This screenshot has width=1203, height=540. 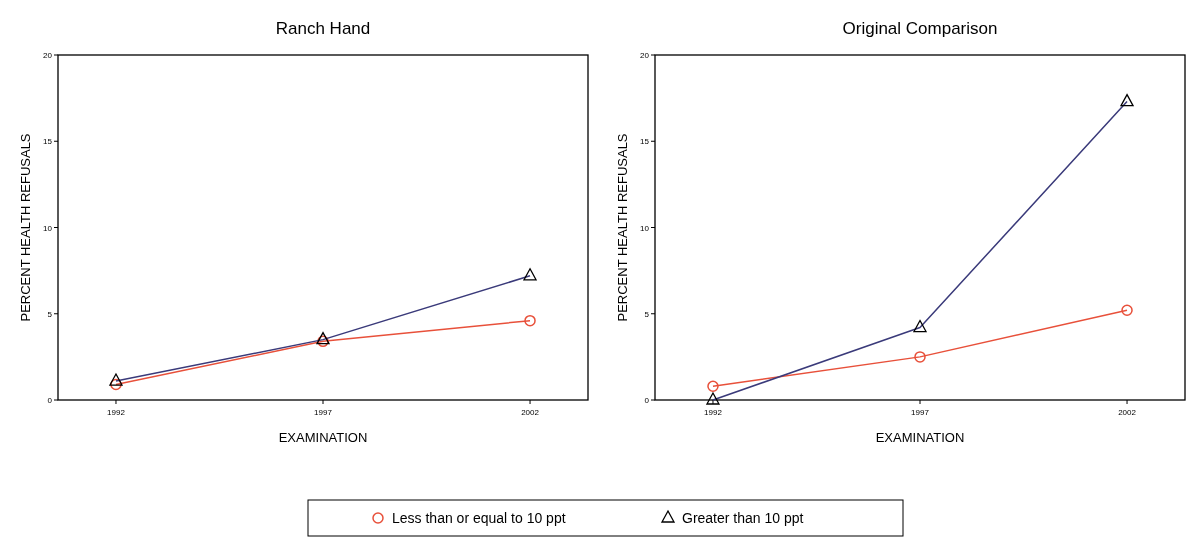 What do you see at coordinates (920, 28) in the screenshot?
I see `chart-title: Original Comparison` at bounding box center [920, 28].